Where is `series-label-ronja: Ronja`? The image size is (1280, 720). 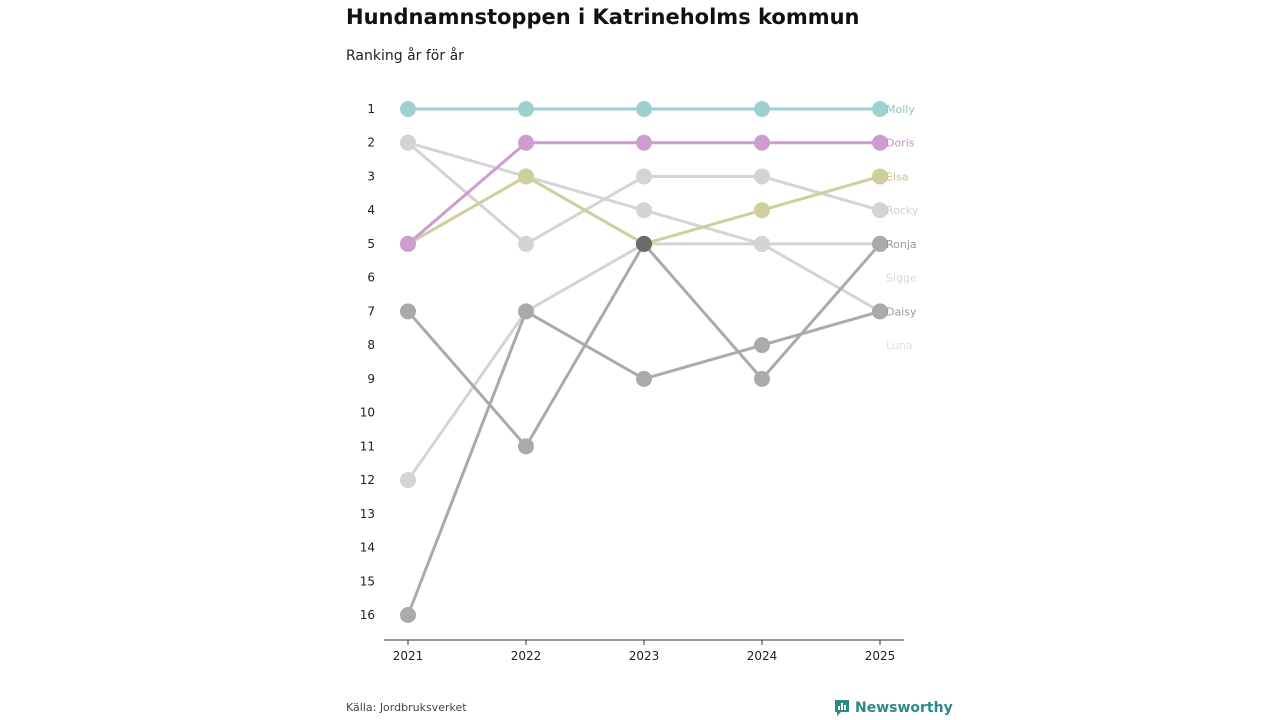
series-label-ronja: Ronja is located at coordinates (901, 244).